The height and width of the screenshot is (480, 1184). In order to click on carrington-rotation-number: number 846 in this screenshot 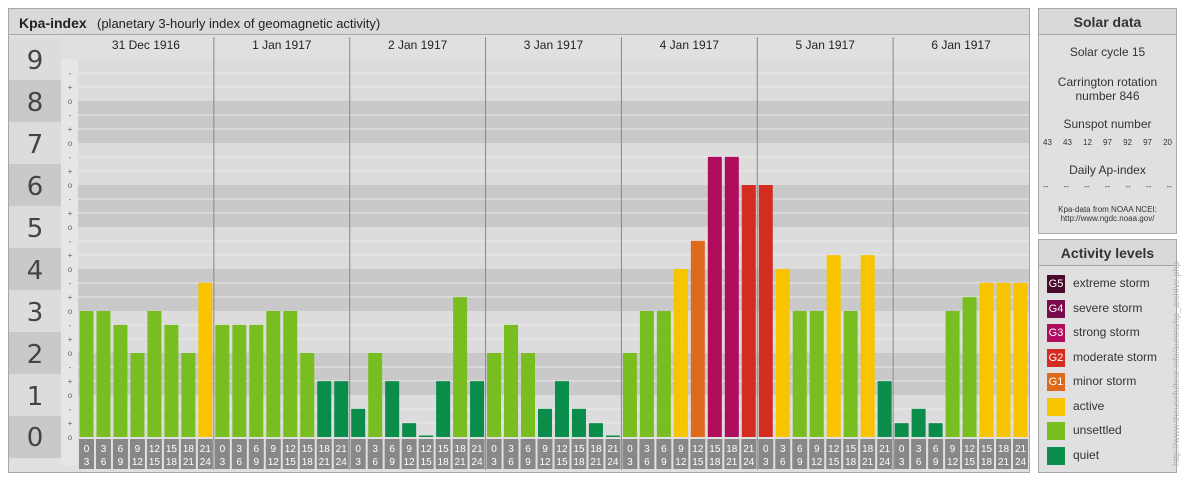, I will do `click(1107, 96)`.